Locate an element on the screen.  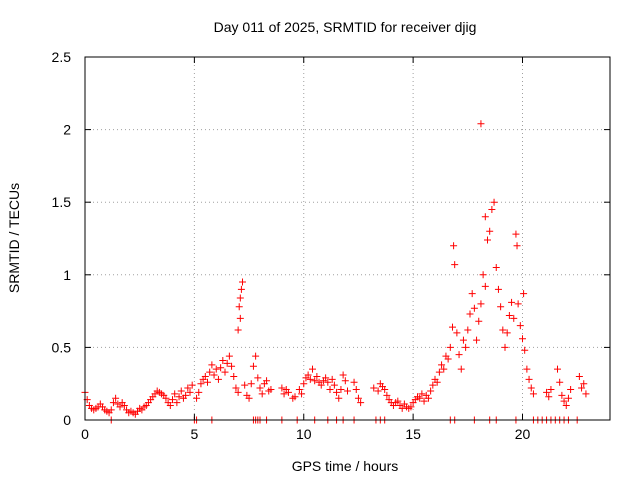
x-tick-label: 20 is located at coordinates (523, 434).